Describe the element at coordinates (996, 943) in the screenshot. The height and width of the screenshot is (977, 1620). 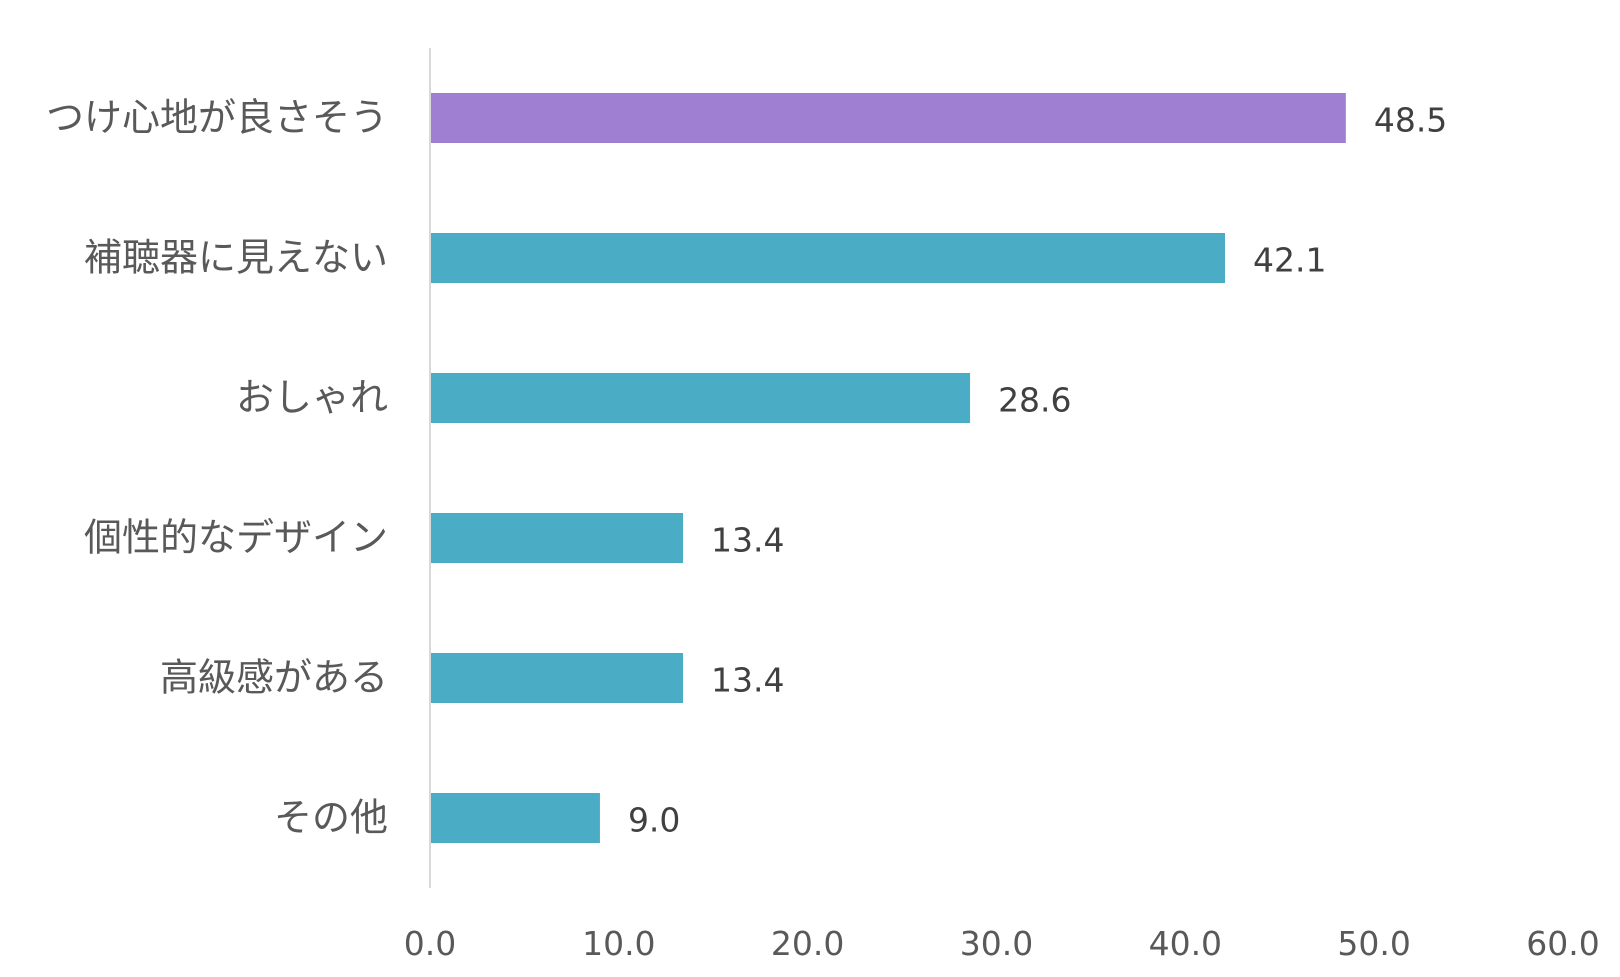
I see `x-tick-label-3: 30.0` at that location.